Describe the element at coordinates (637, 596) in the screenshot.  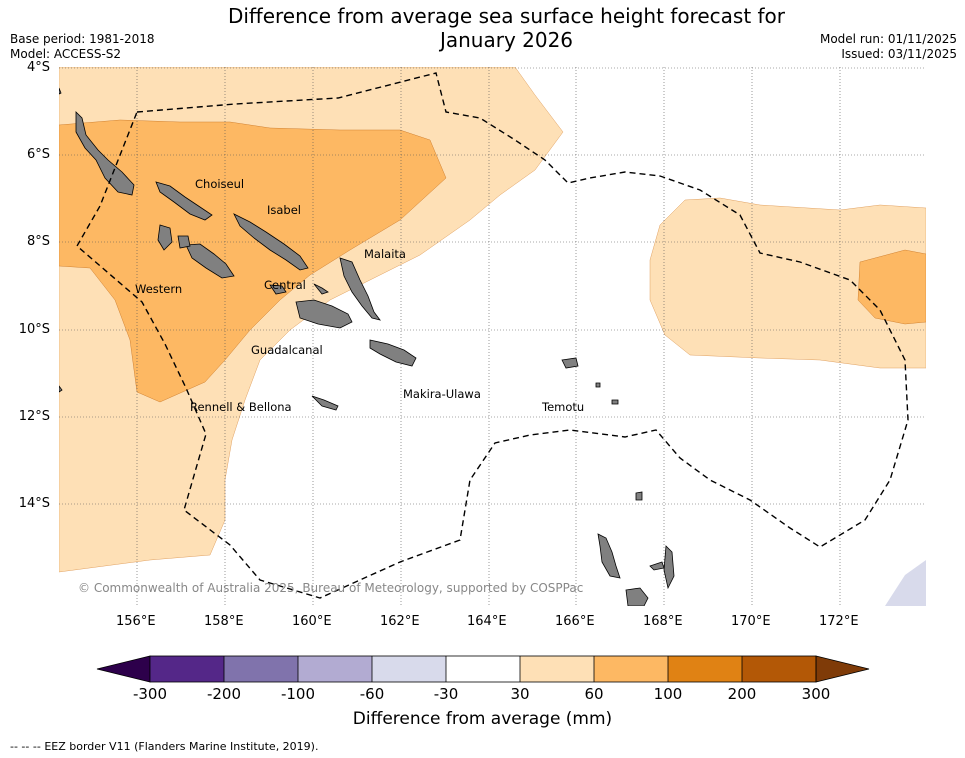
I see `island-espiritu-santo` at that location.